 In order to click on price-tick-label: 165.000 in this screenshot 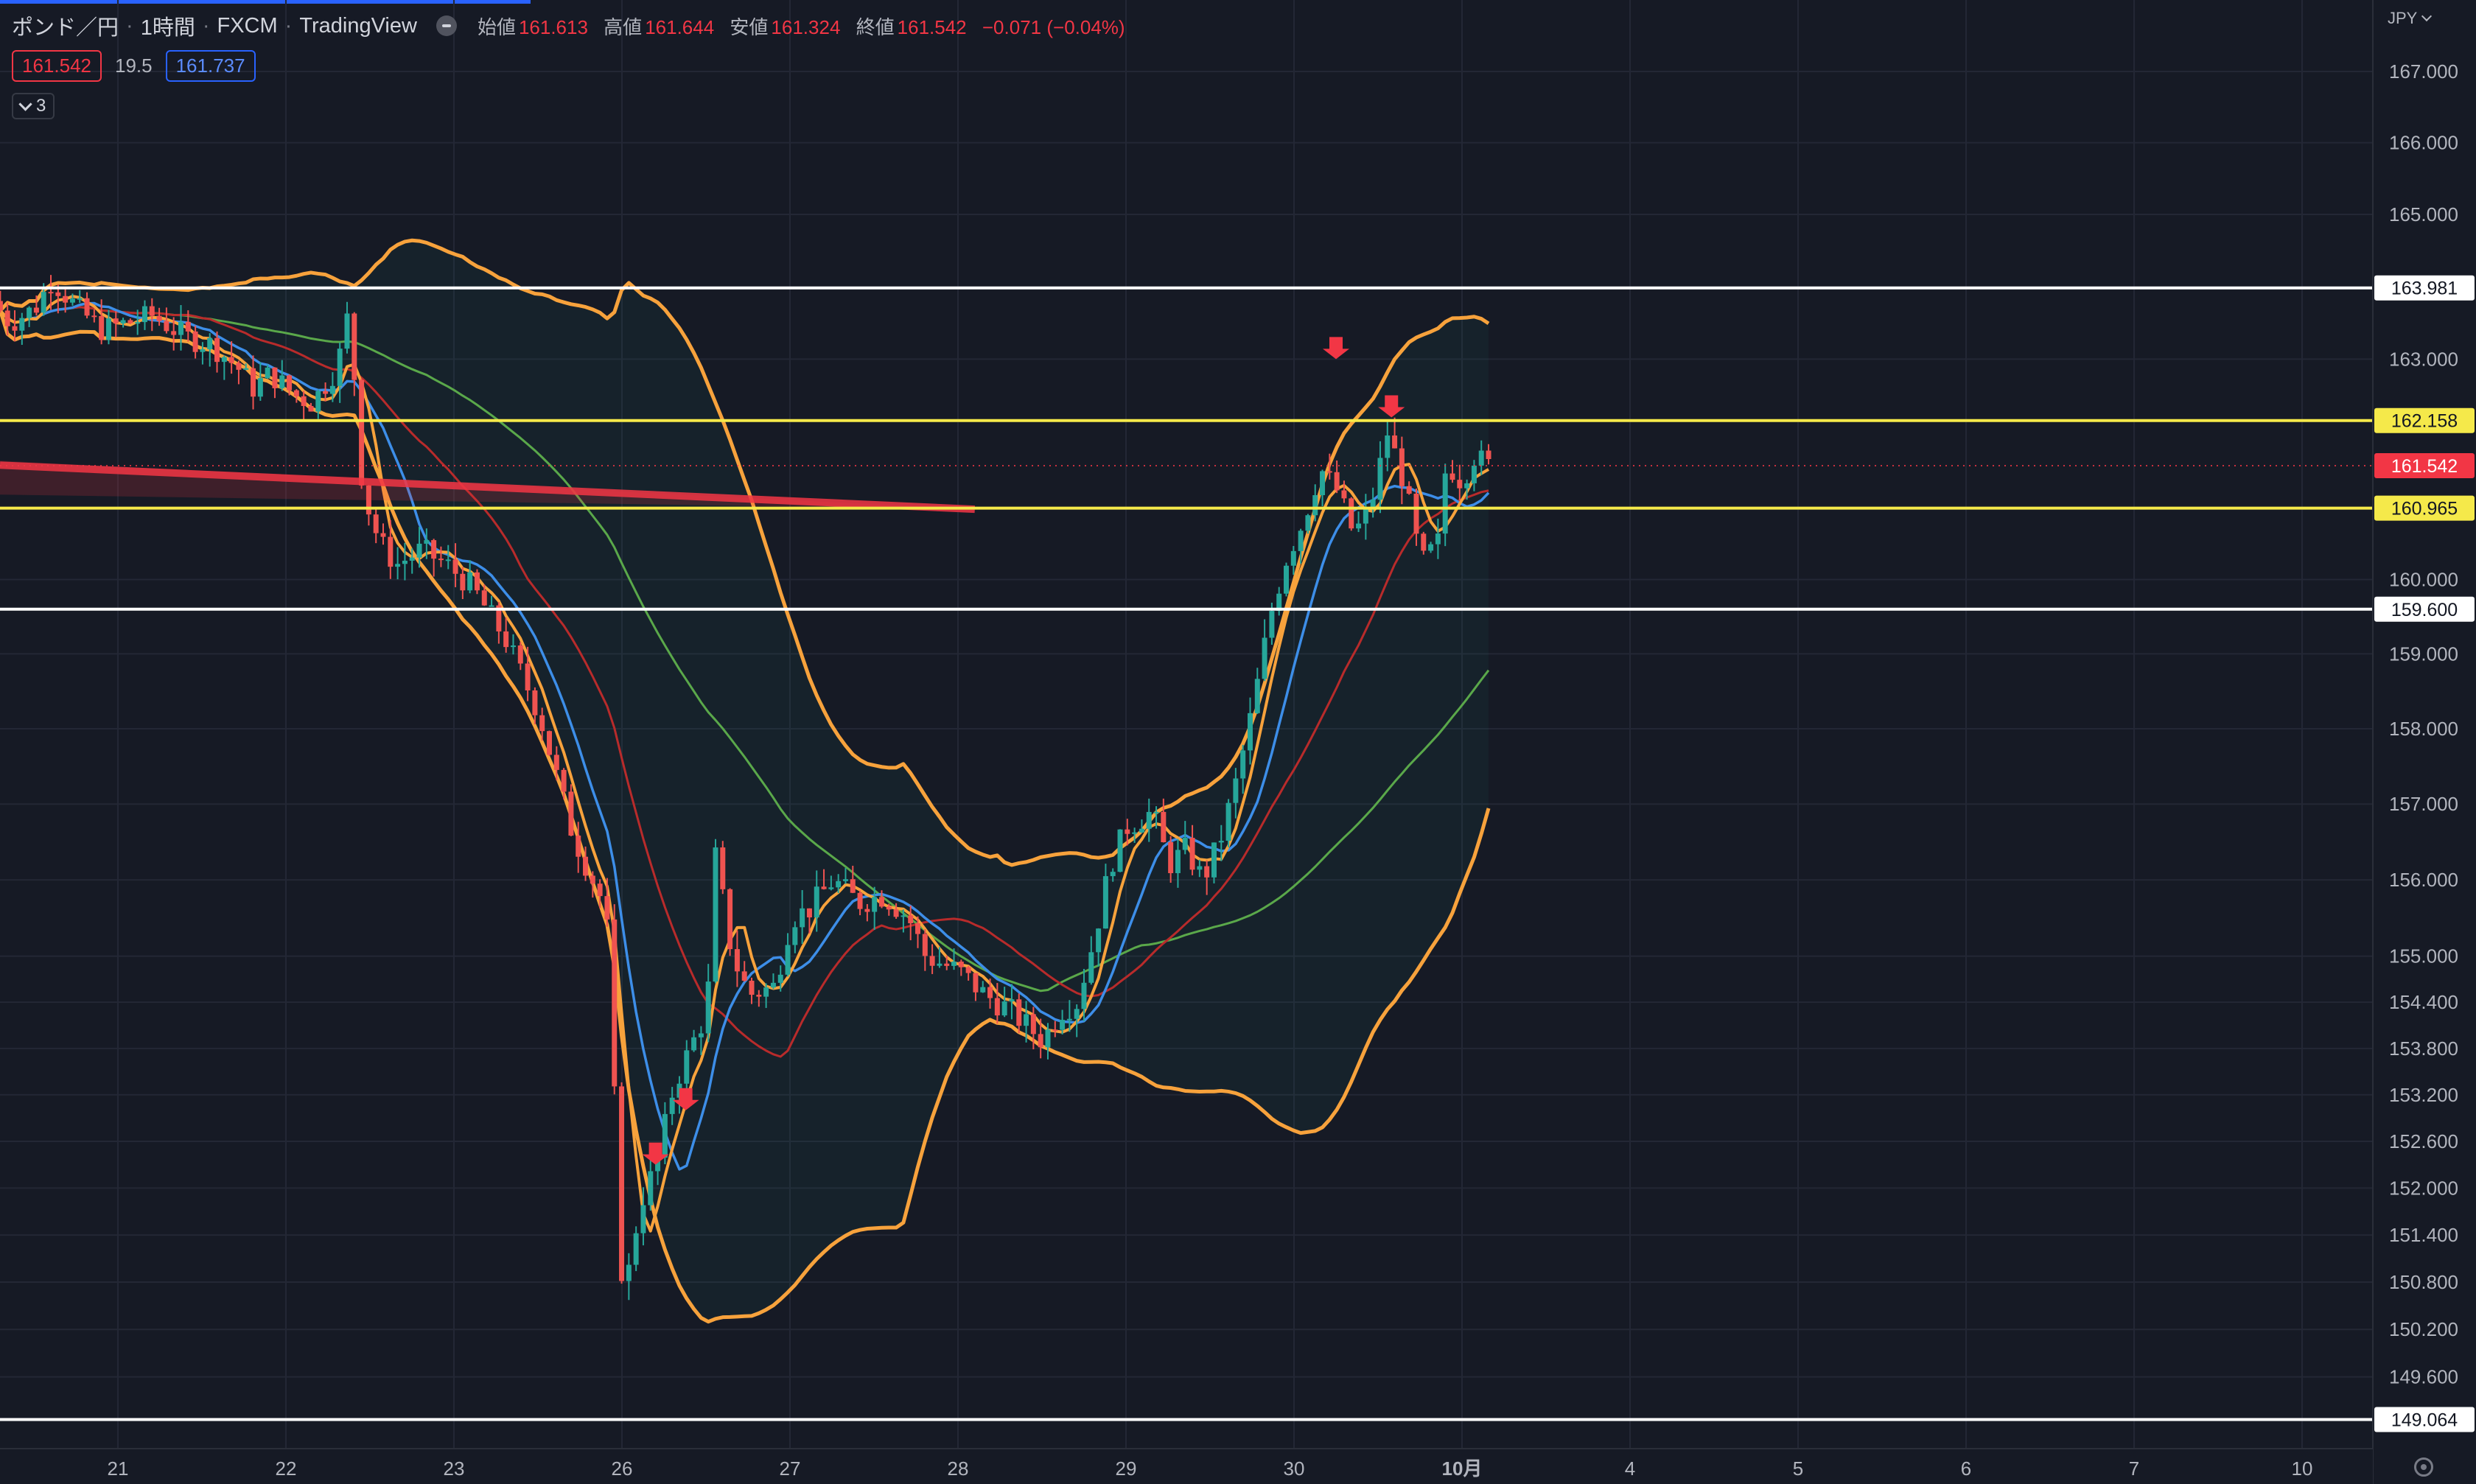, I will do `click(2423, 214)`.